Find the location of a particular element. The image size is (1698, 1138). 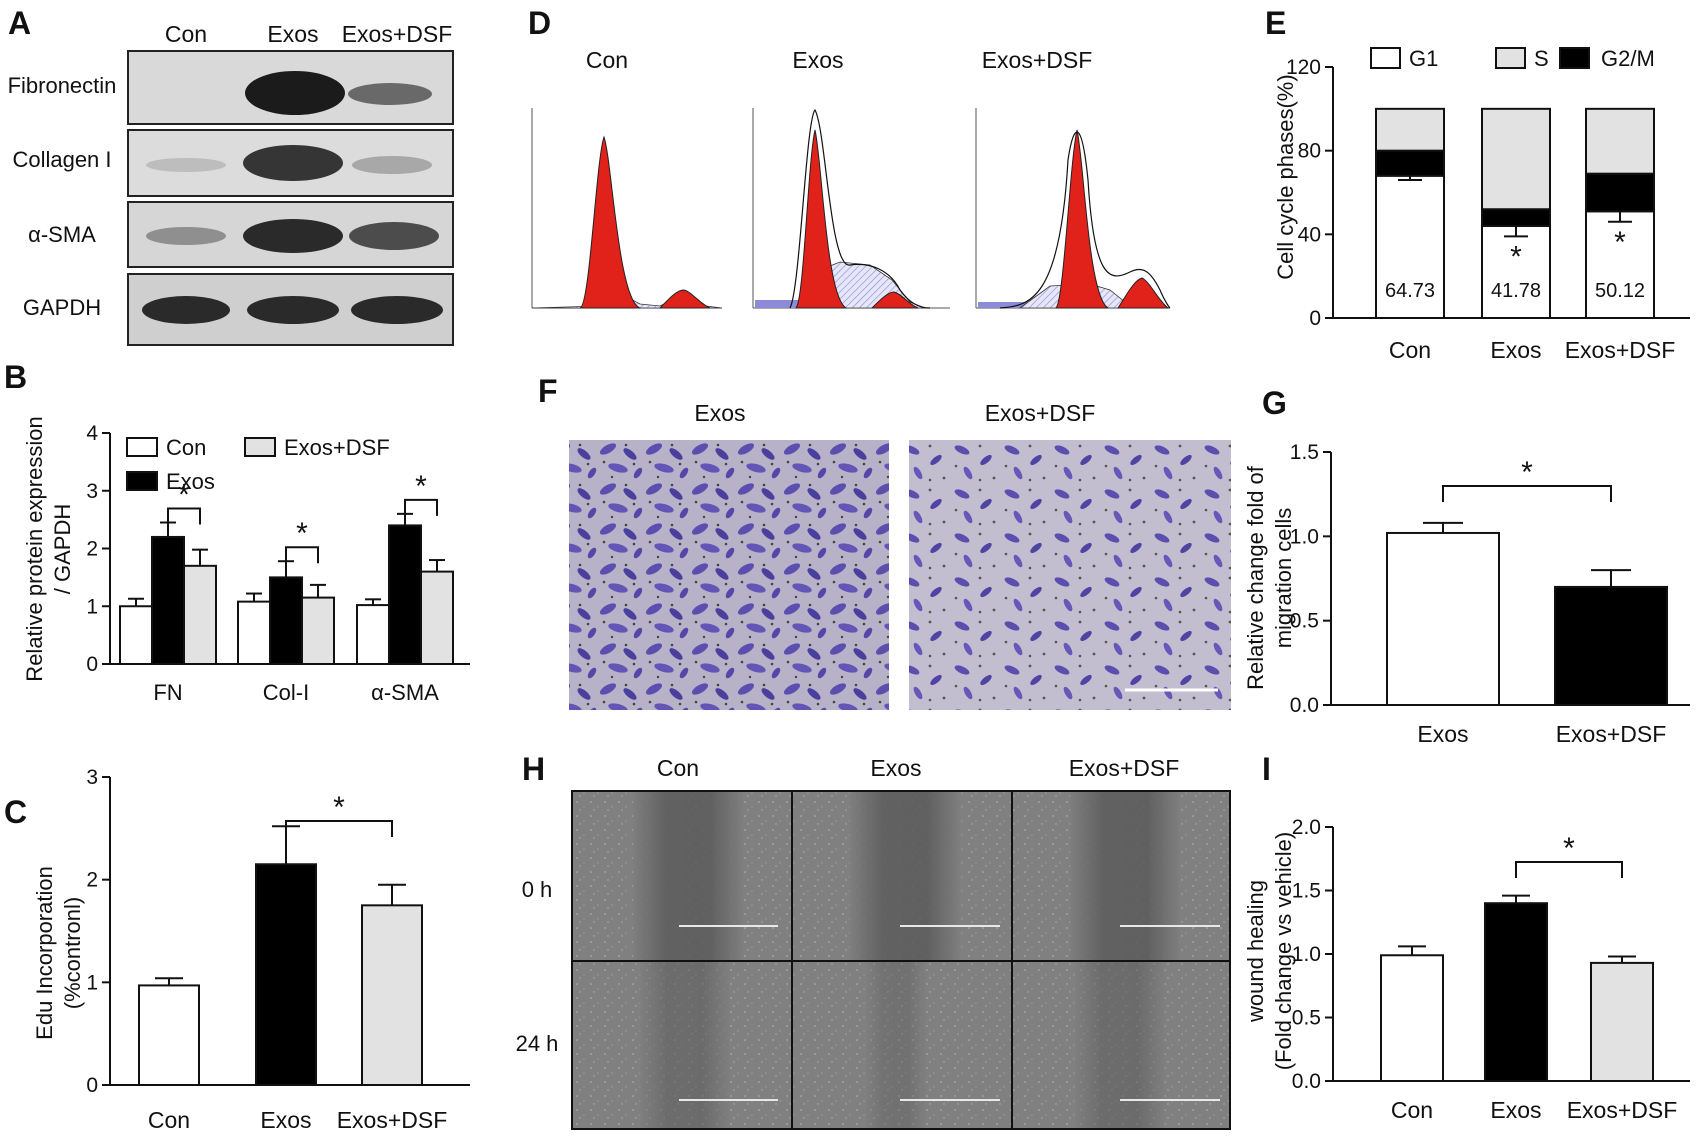

bar-col-i-exos is located at coordinates (286, 620).